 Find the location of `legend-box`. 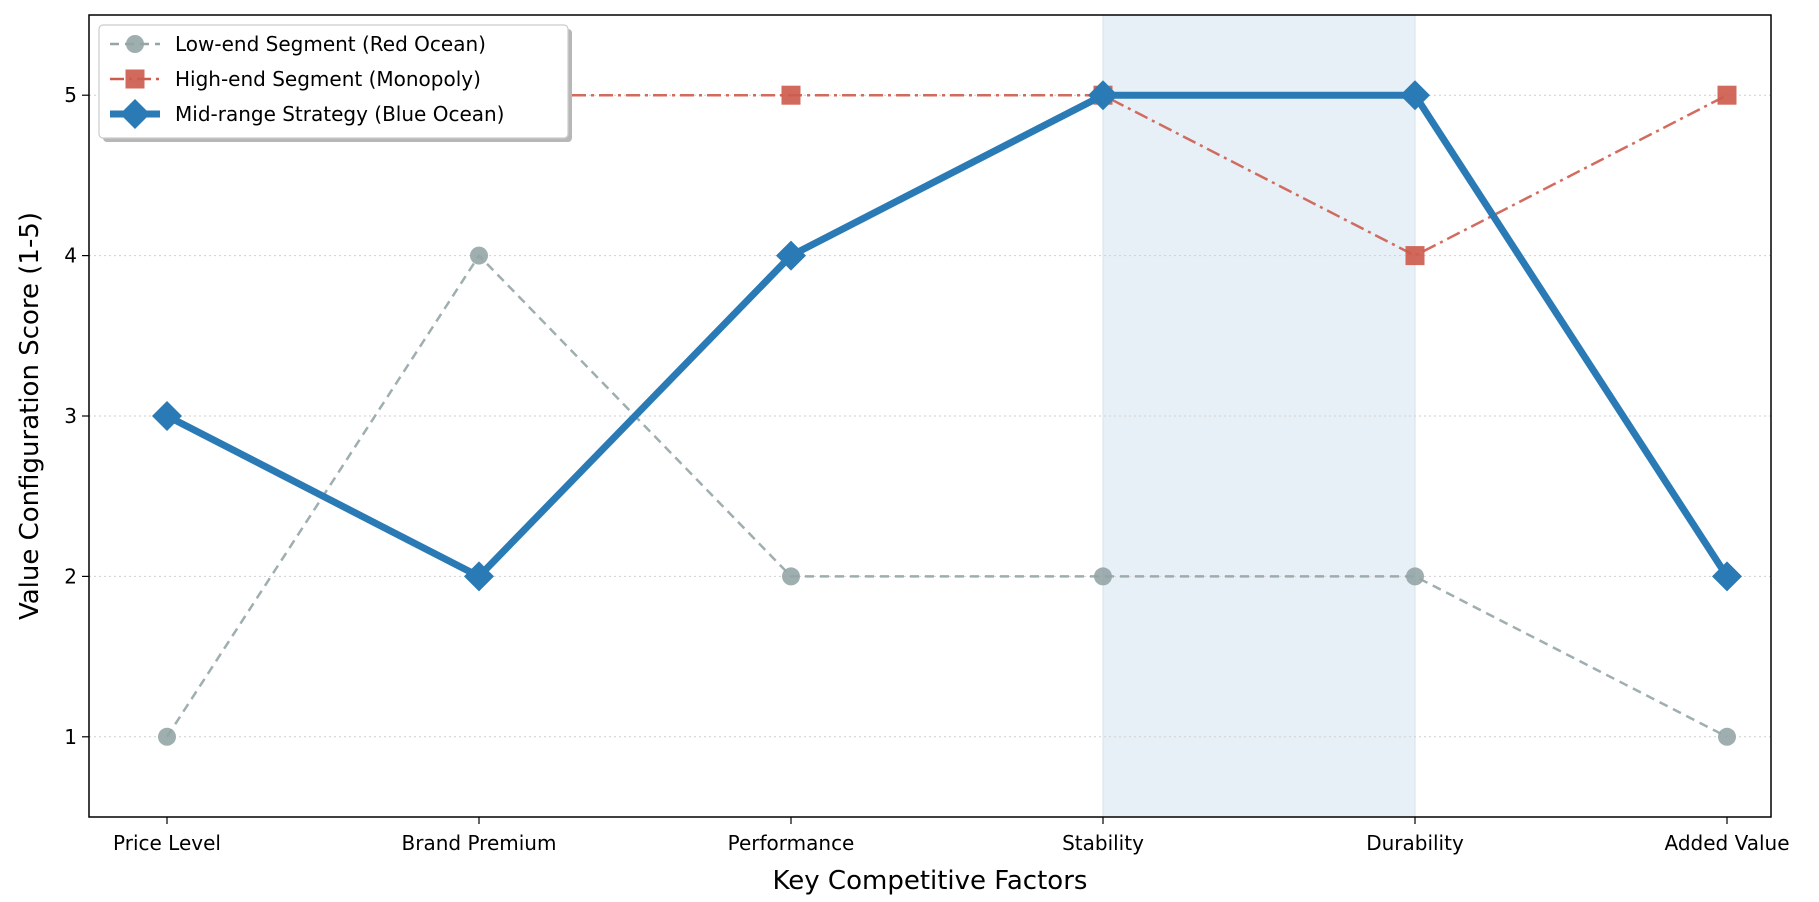

legend-box is located at coordinates (333, 81).